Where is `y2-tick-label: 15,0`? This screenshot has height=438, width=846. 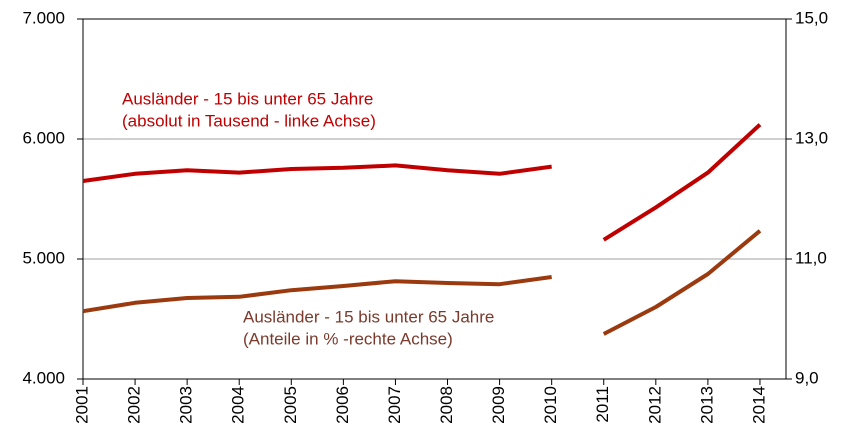 y2-tick-label: 15,0 is located at coordinates (811, 17).